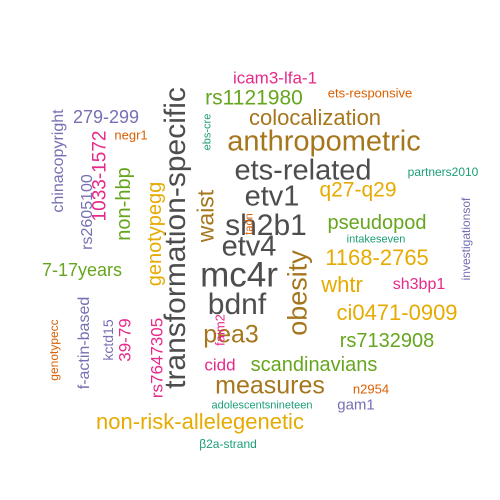  Describe the element at coordinates (342, 284) in the screenshot. I see `word-whtr: whtr` at that location.